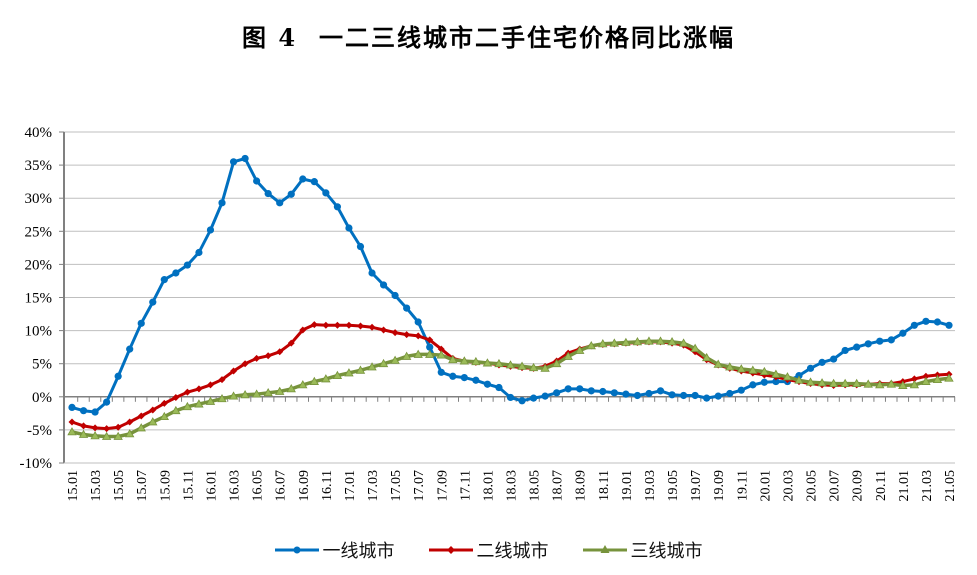 Image resolution: width=977 pixels, height=575 pixels. I want to click on triangle-marker-icon, so click(604, 549).